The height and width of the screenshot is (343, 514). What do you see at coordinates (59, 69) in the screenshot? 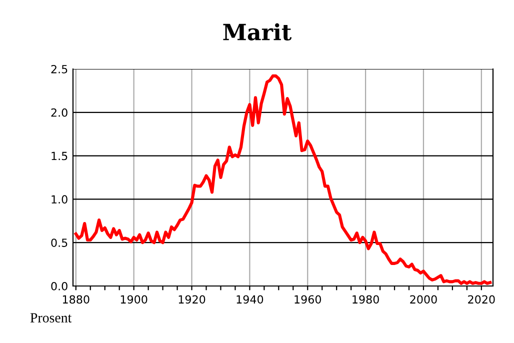
I see `y-tick-label: 2.5` at bounding box center [59, 69].